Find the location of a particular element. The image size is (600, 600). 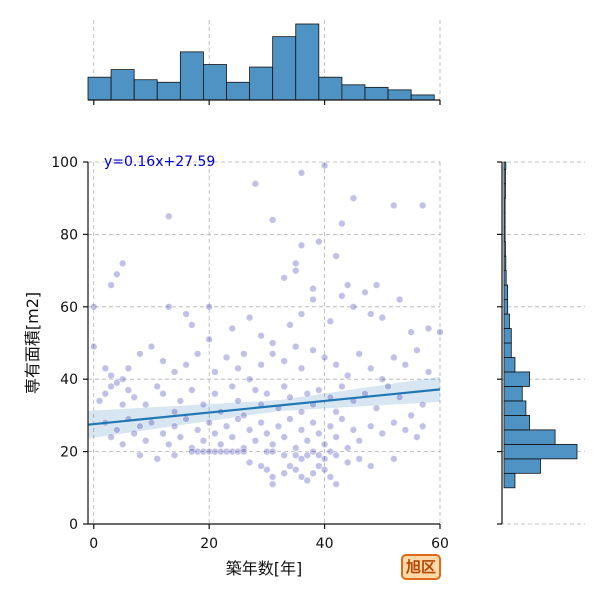

ward-badge: 旭区 is located at coordinates (421, 567).